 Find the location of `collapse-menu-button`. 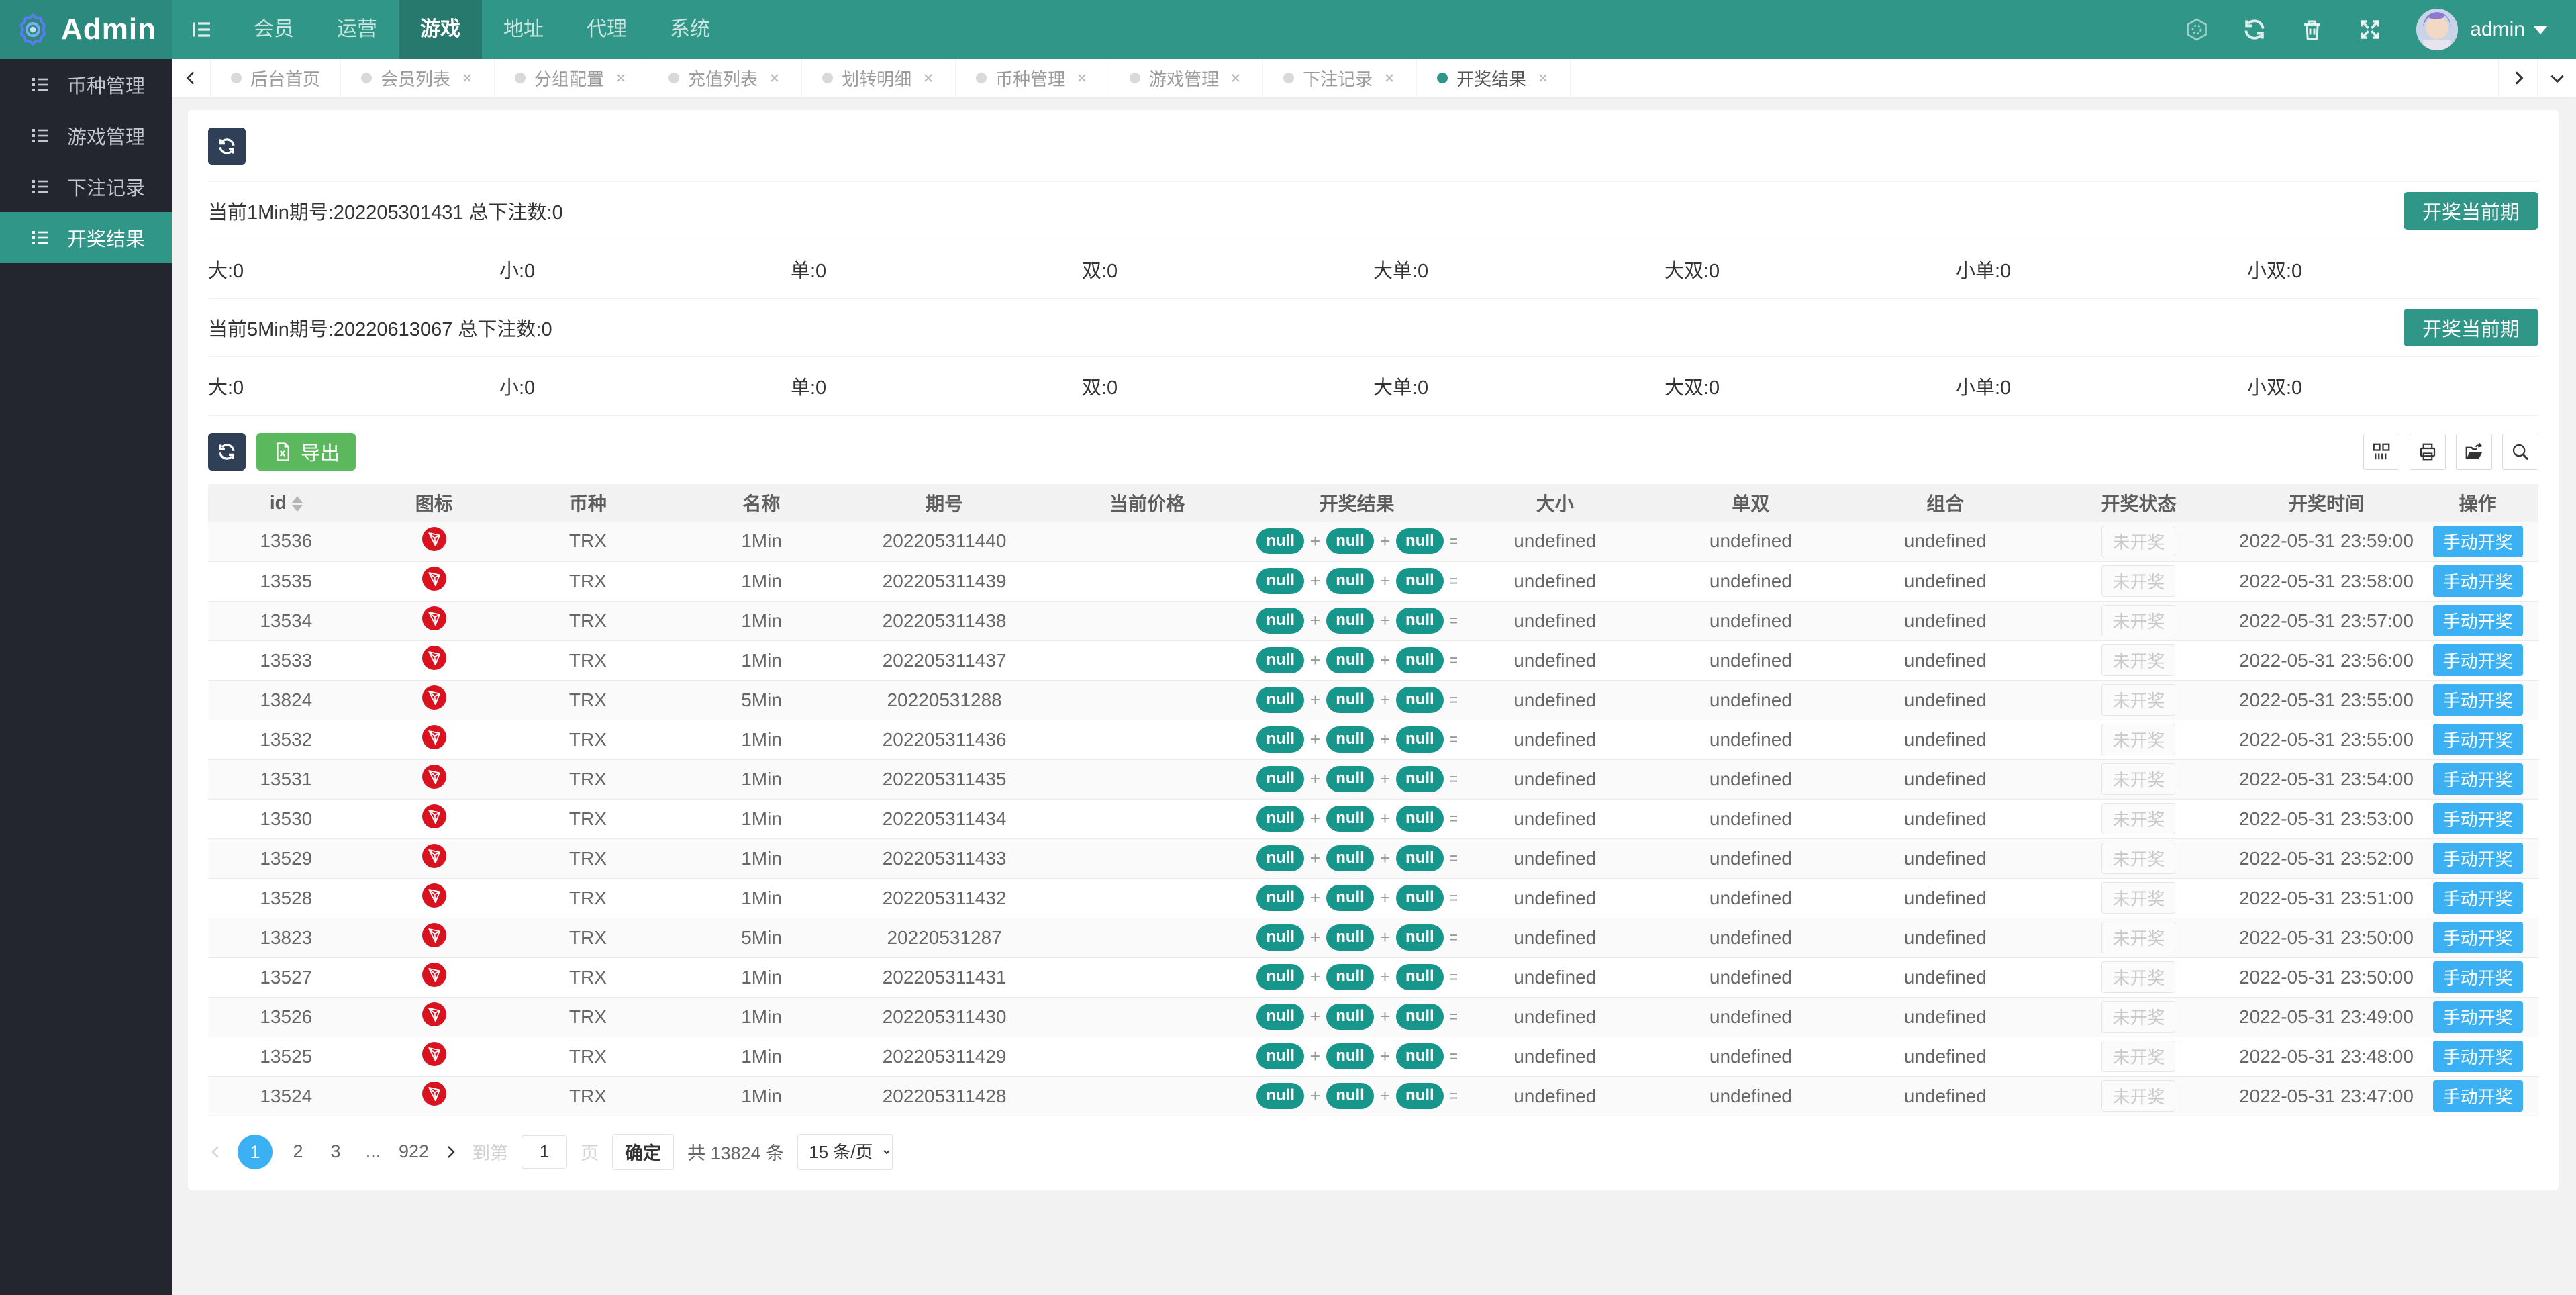

collapse-menu-button is located at coordinates (202, 29).